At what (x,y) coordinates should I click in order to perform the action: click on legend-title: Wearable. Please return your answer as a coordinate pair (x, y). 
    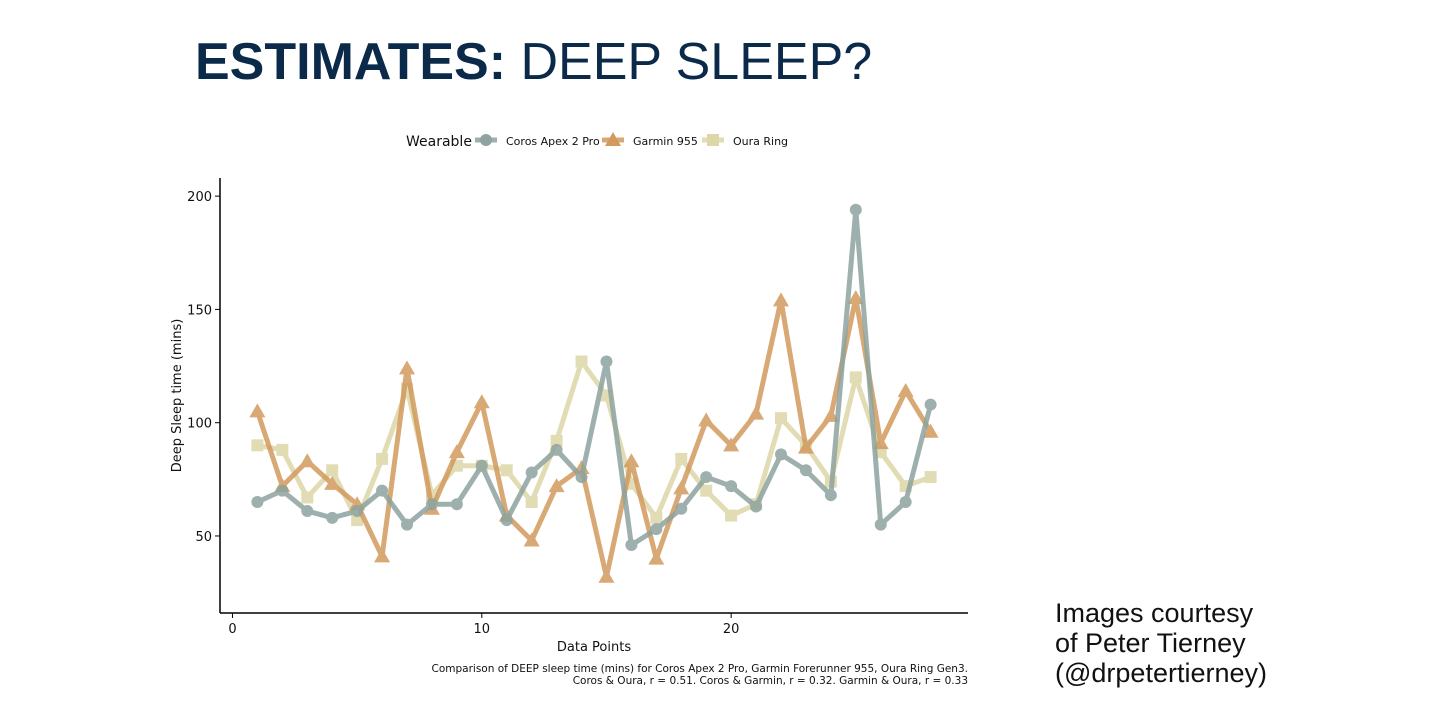
    Looking at the image, I should click on (439, 142).